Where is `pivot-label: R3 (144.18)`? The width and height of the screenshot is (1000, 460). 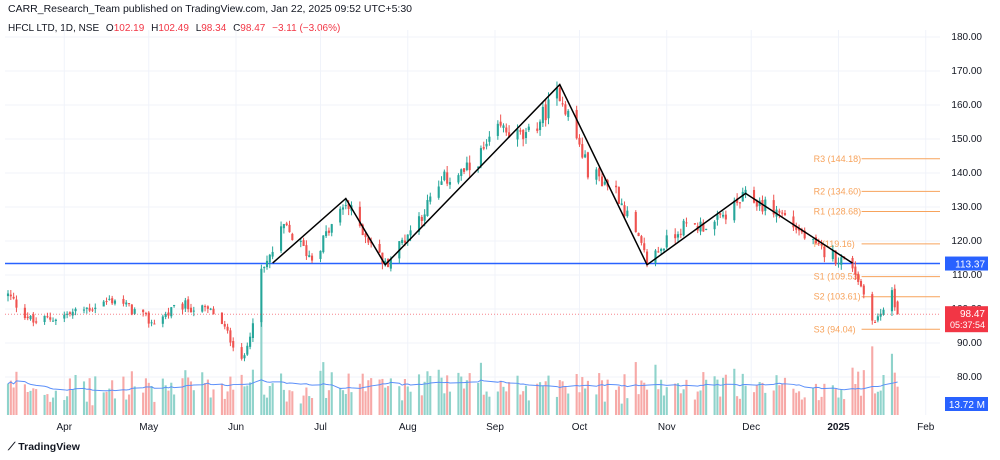
pivot-label: R3 (144.18) is located at coordinates (838, 159).